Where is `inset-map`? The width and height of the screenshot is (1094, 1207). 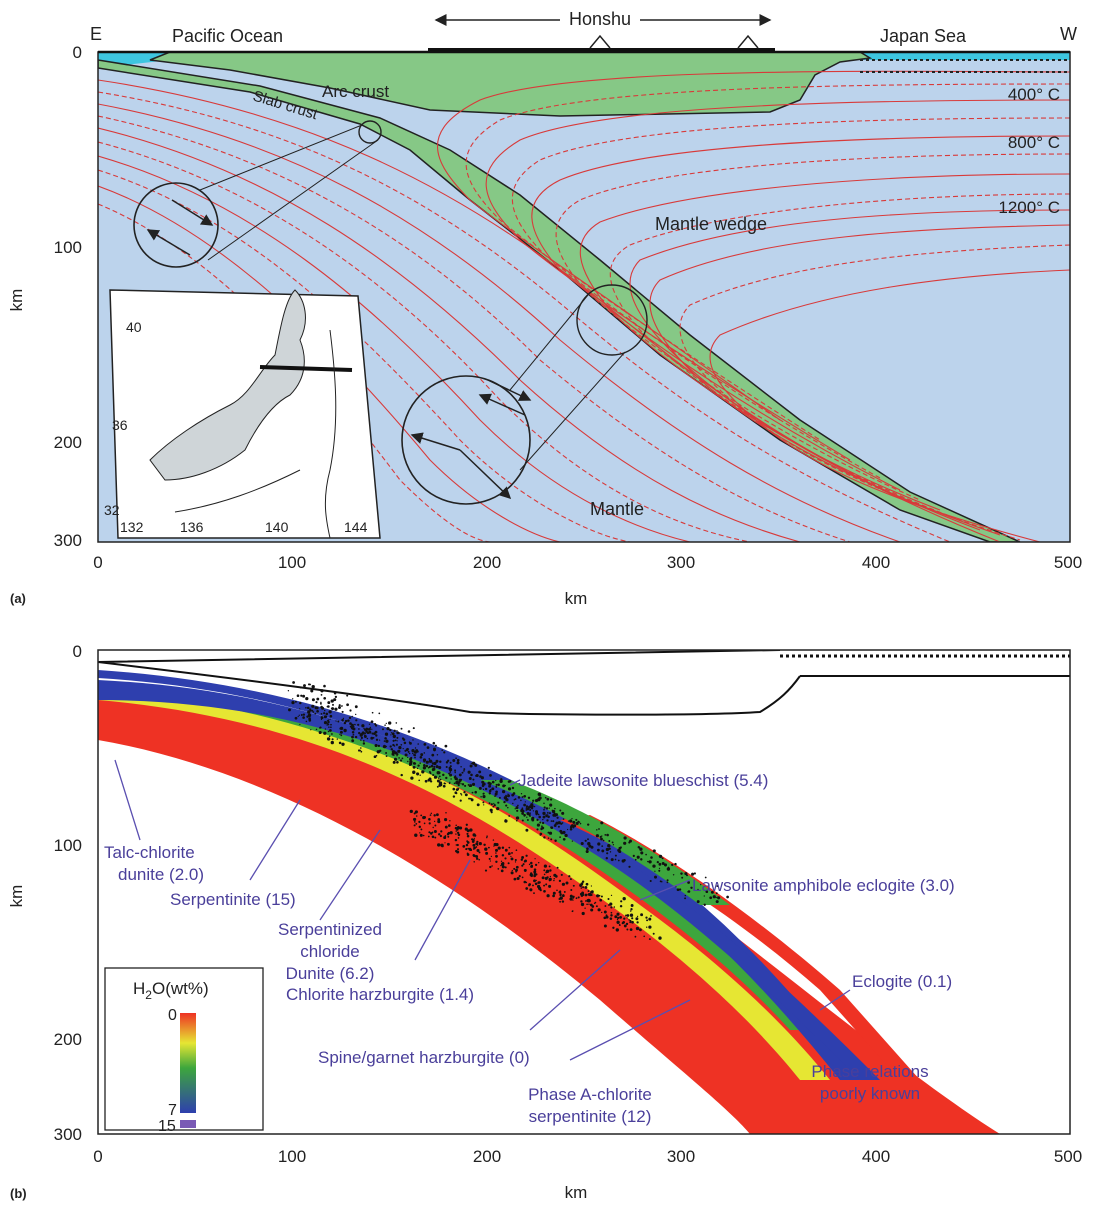
inset-map is located at coordinates (245, 414).